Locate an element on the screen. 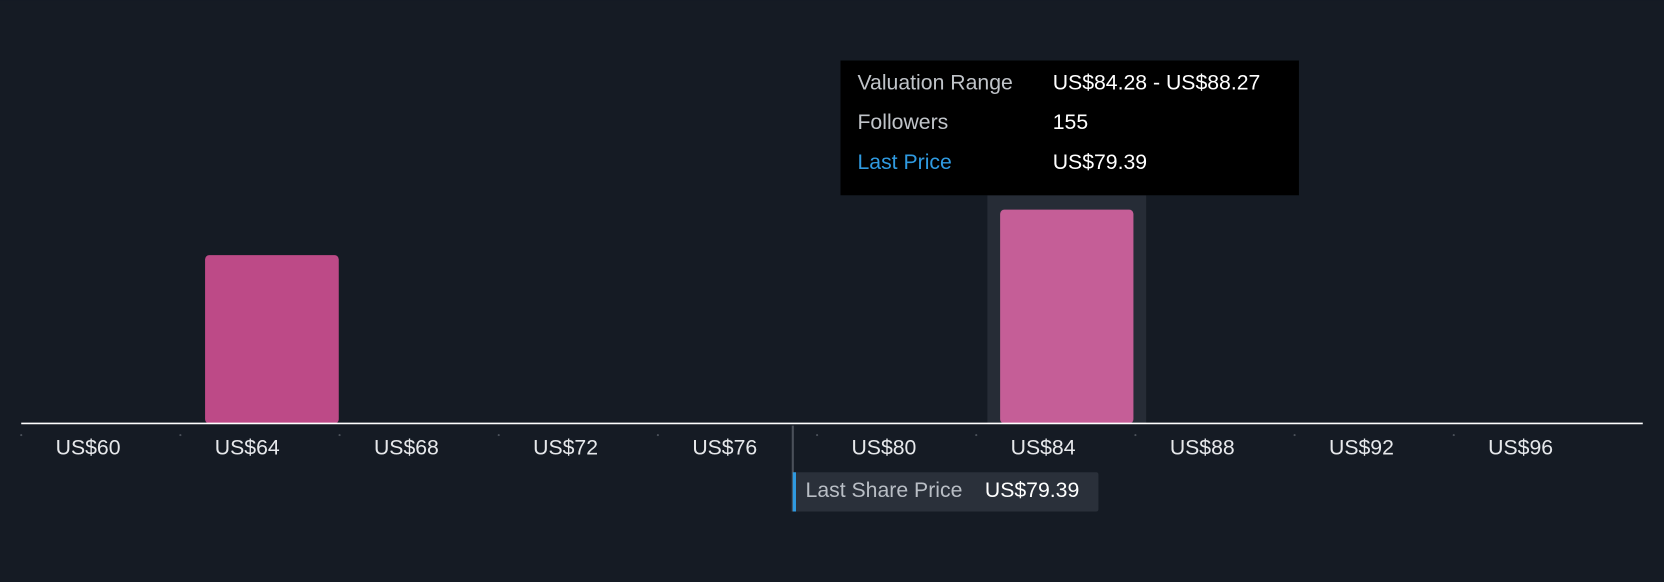 Image resolution: width=1664 pixels, height=582 pixels. tooltip-value: US$79.39 is located at coordinates (1100, 162).